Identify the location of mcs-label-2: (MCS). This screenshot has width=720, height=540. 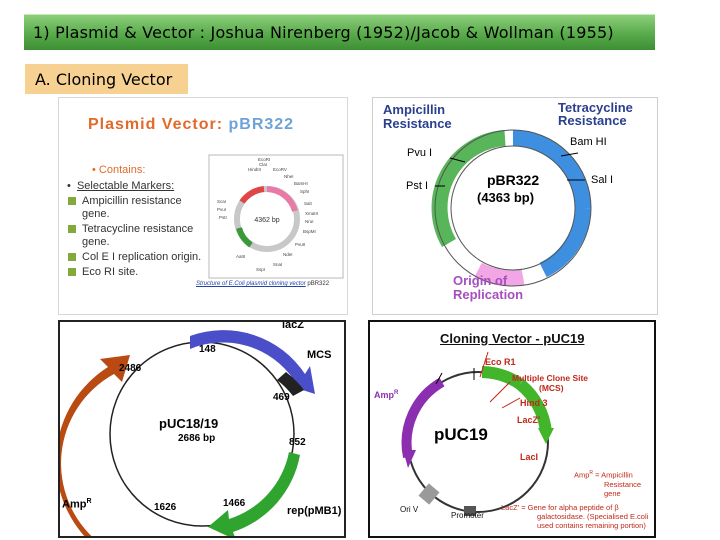
(551, 388).